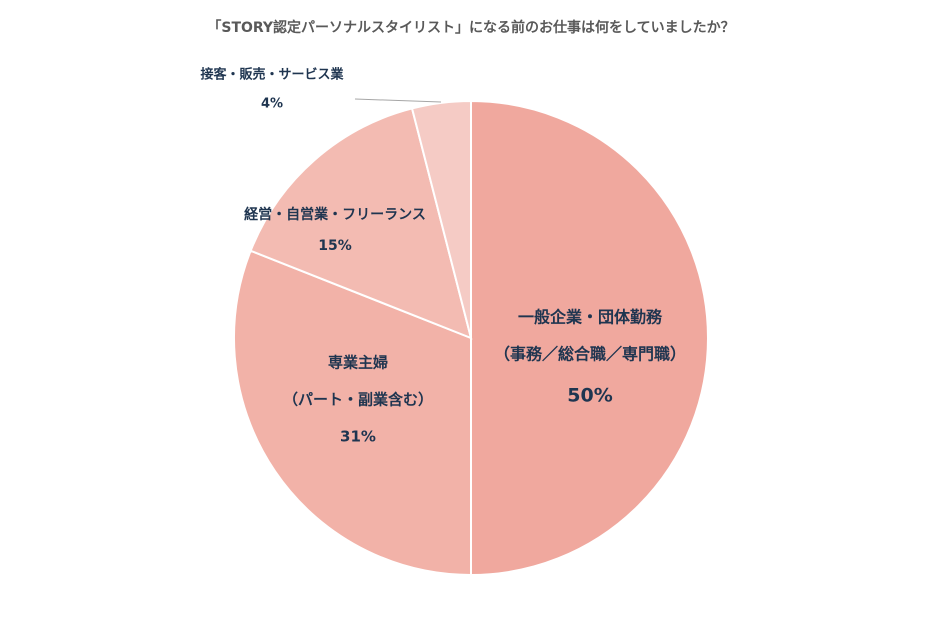 The width and height of the screenshot is (942, 628). Describe the element at coordinates (590, 317) in the screenshot. I see `slice-label: 一般企業・団体勤務` at that location.